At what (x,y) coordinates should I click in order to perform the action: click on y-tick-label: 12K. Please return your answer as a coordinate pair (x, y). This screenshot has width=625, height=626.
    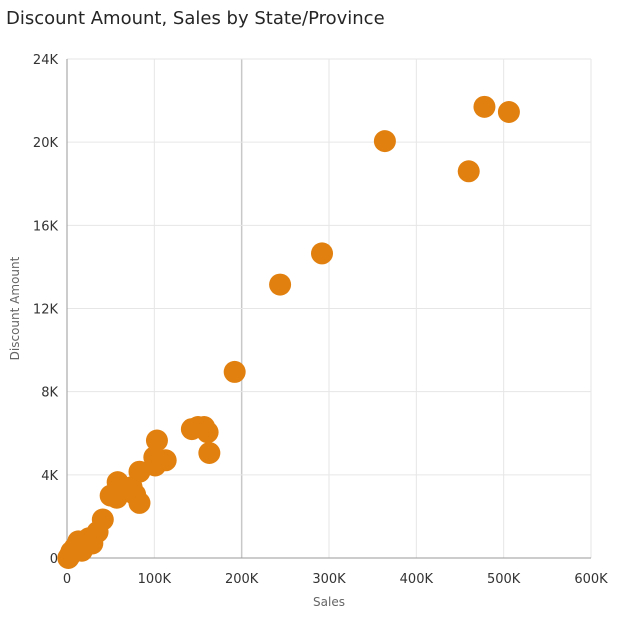
    Looking at the image, I should click on (46, 310).